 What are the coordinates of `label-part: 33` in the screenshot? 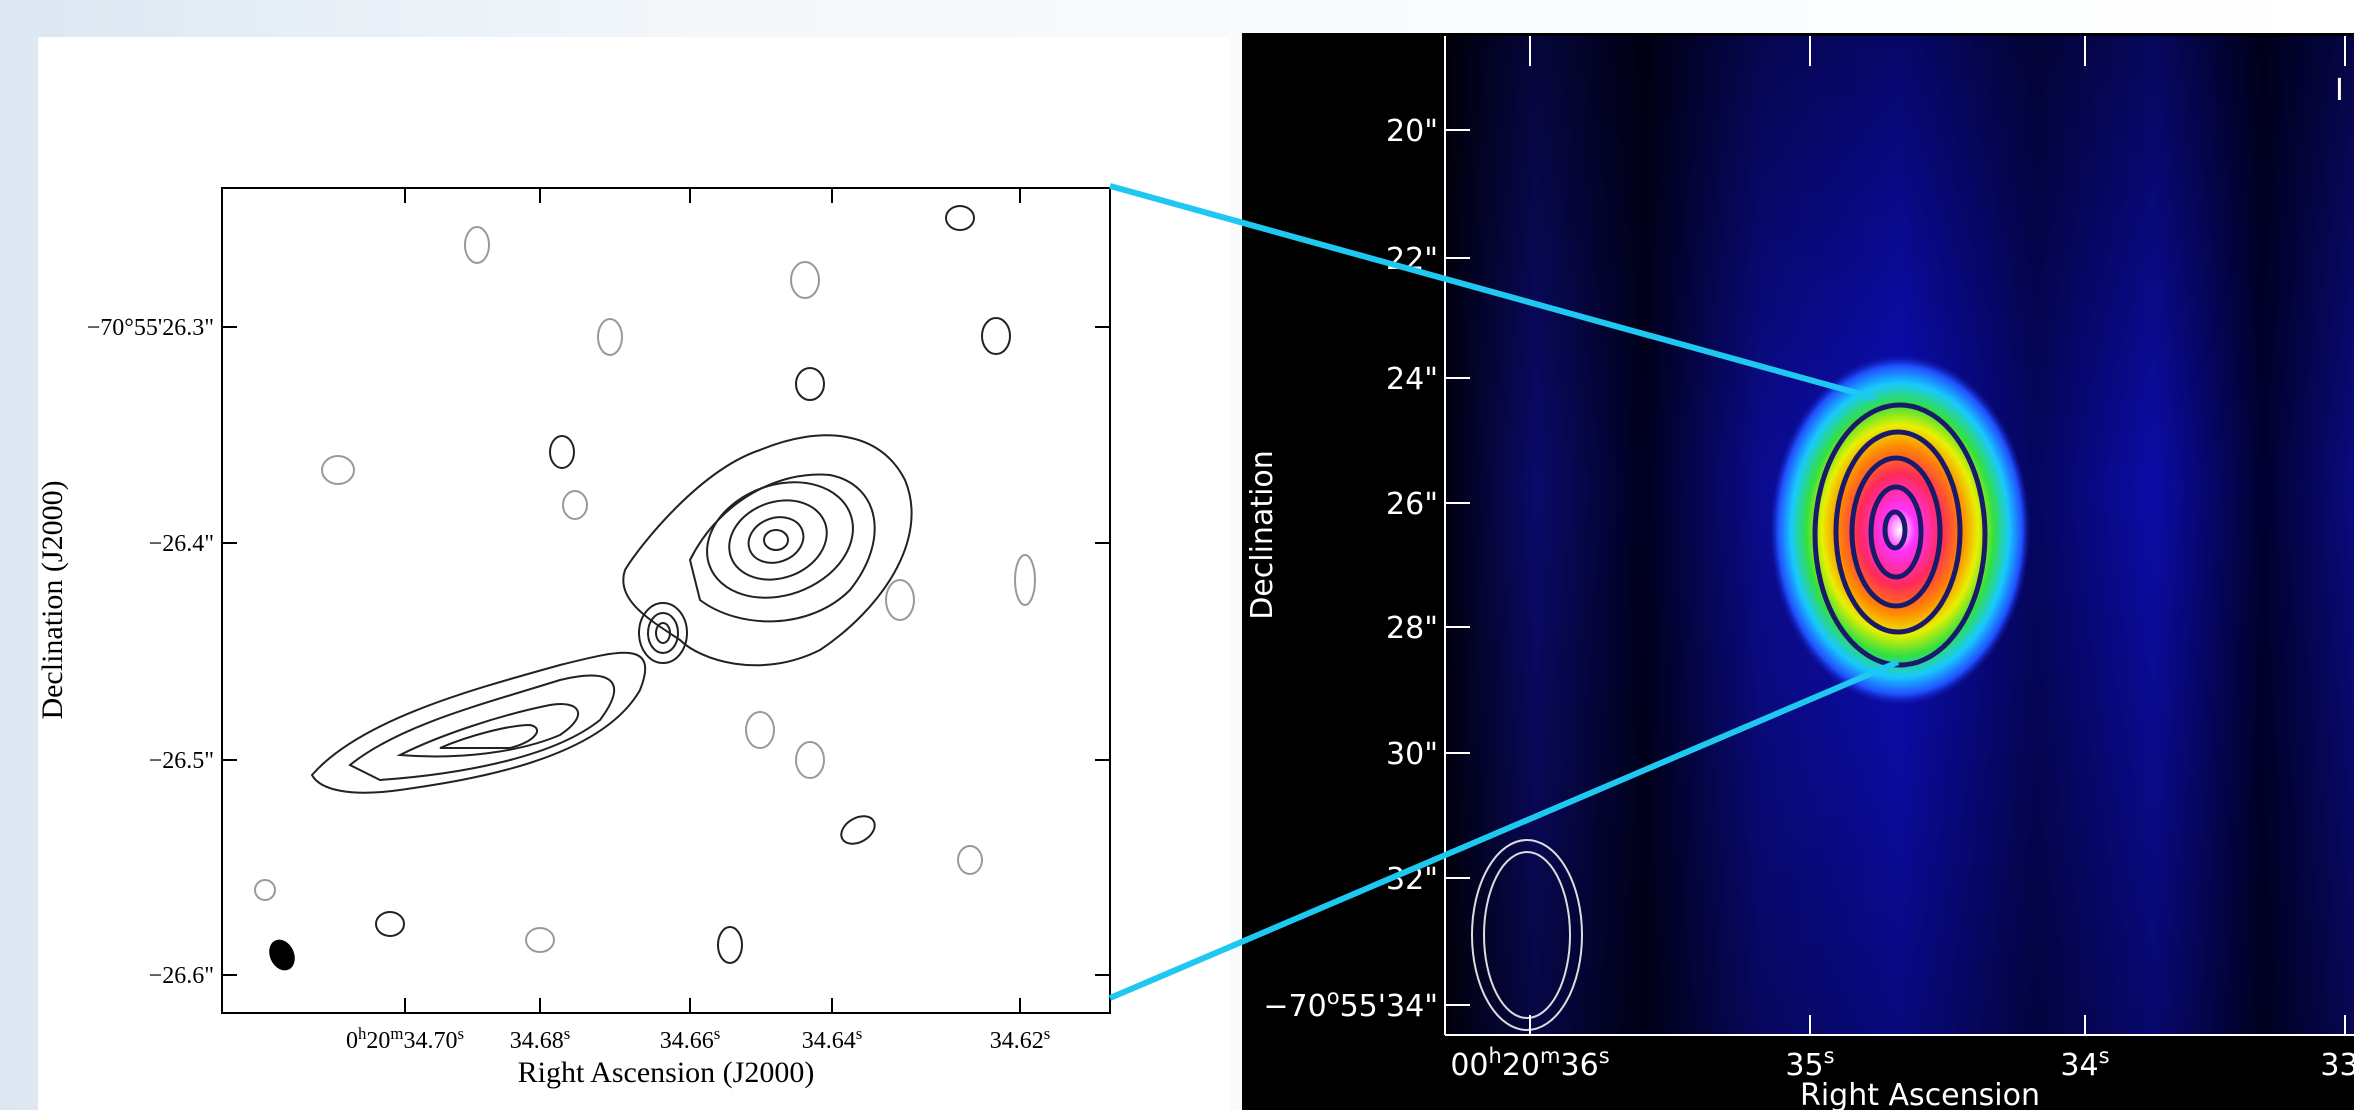 It's located at (2337, 1065).